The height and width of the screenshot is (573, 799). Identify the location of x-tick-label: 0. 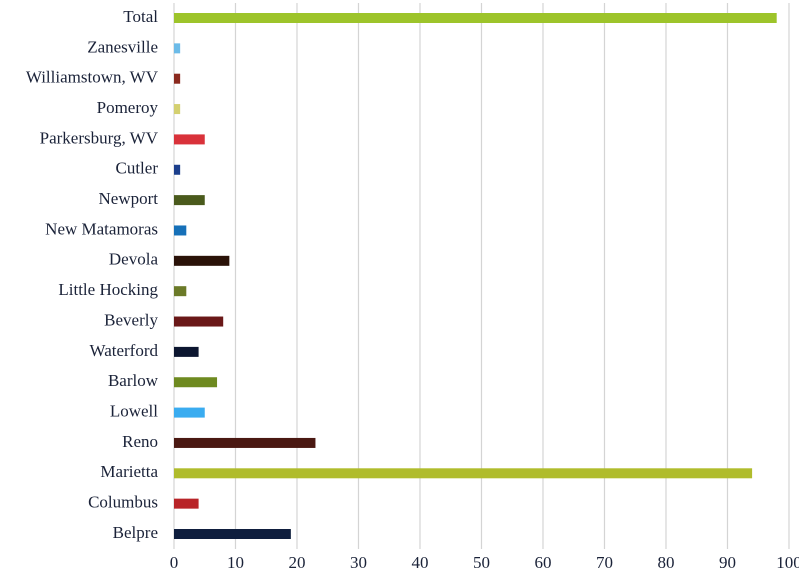
(174, 562).